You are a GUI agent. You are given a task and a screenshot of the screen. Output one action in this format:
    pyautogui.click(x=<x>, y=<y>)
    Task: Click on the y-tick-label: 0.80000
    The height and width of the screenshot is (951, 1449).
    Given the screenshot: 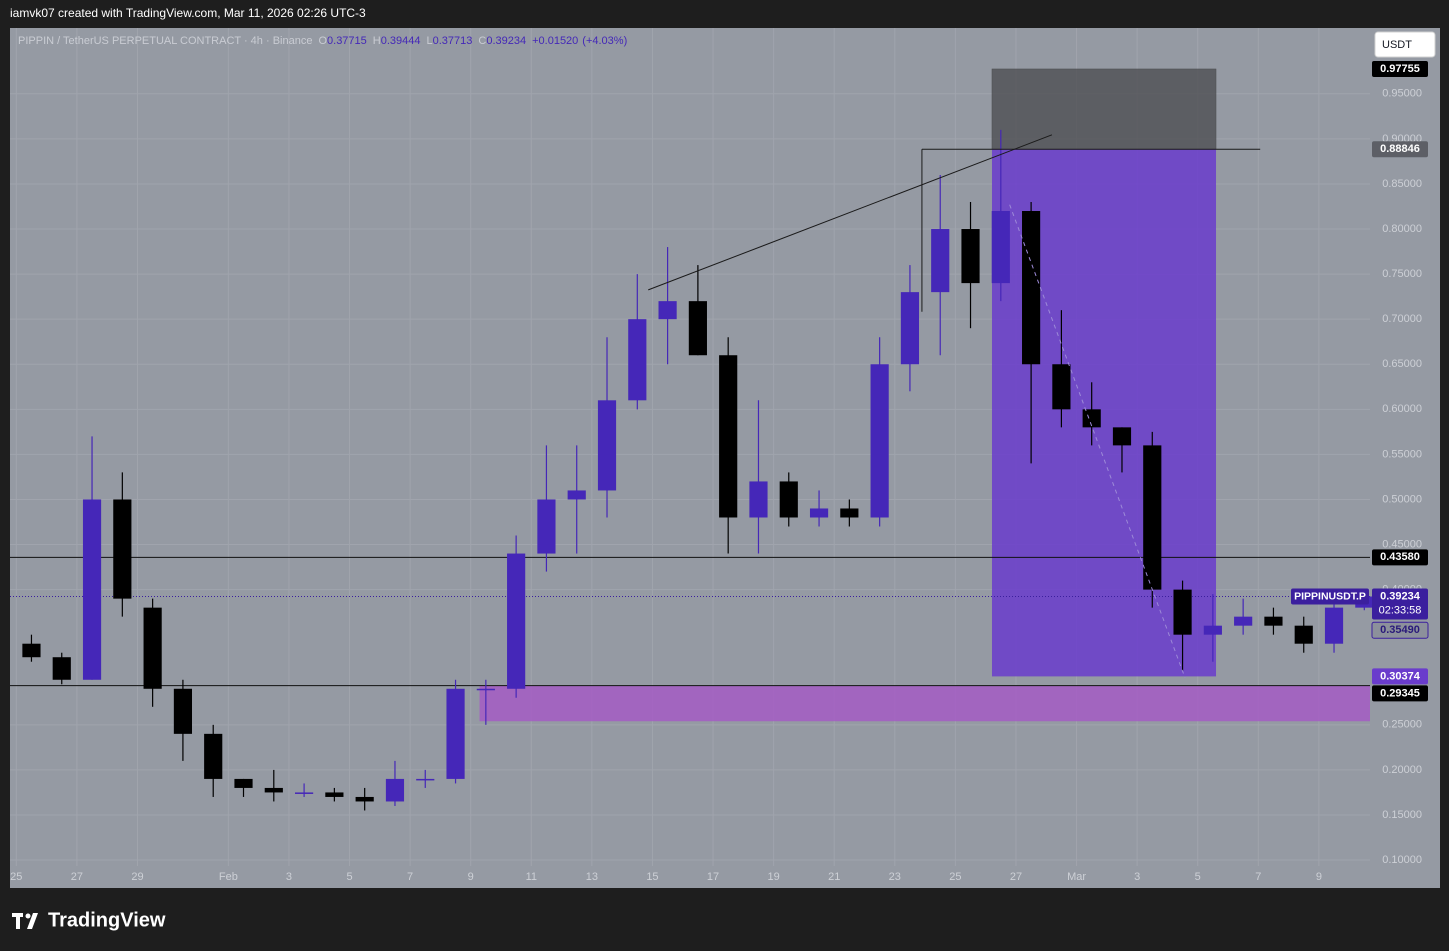 What is the action you would take?
    pyautogui.click(x=1402, y=229)
    